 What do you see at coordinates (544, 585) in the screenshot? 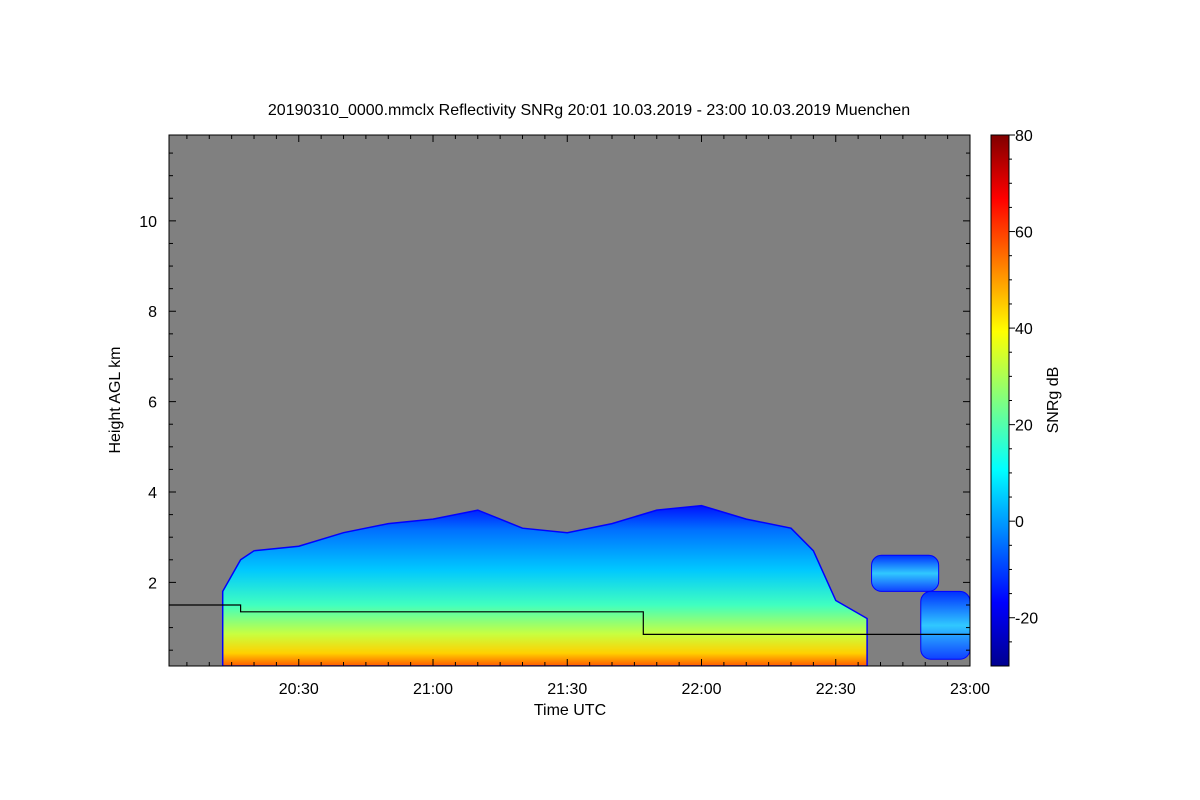
I see `echo-region` at bounding box center [544, 585].